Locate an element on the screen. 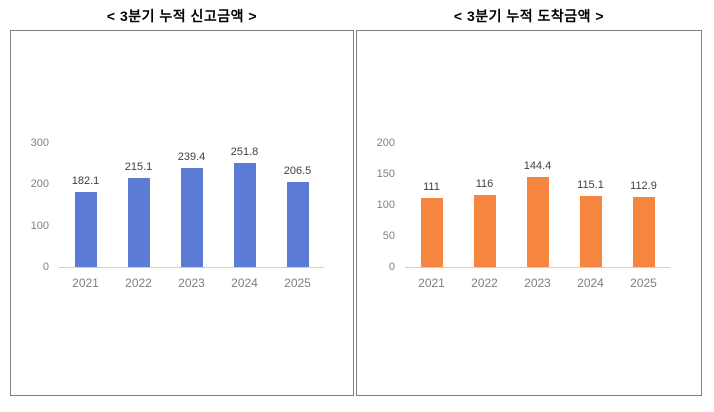  bar-value-label: 215.1 is located at coordinates (138, 167).